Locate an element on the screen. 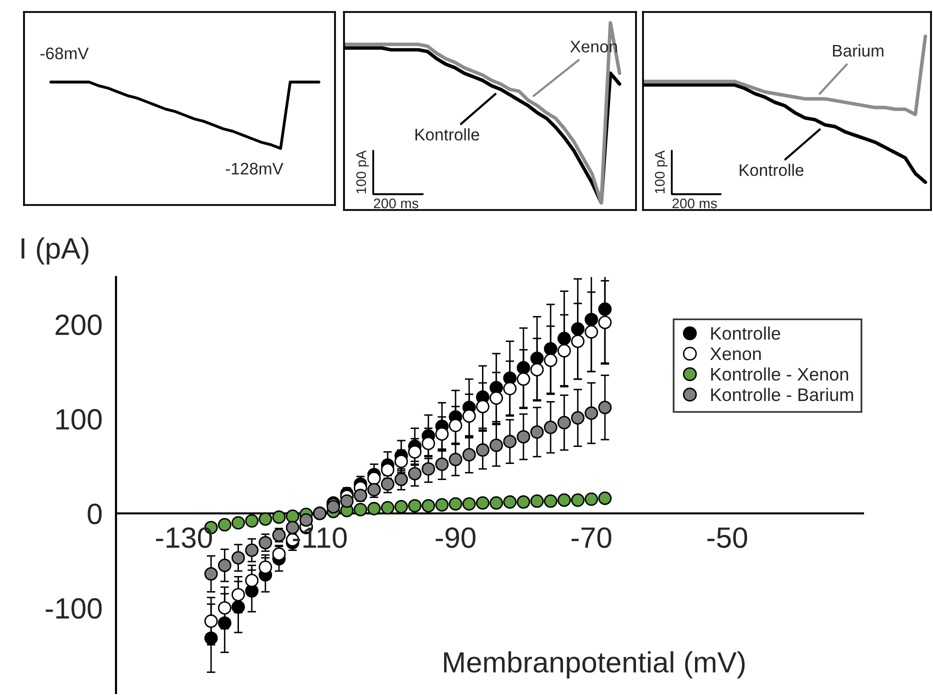 The width and height of the screenshot is (933, 695). x-tick-label: -70 is located at coordinates (592, 537).